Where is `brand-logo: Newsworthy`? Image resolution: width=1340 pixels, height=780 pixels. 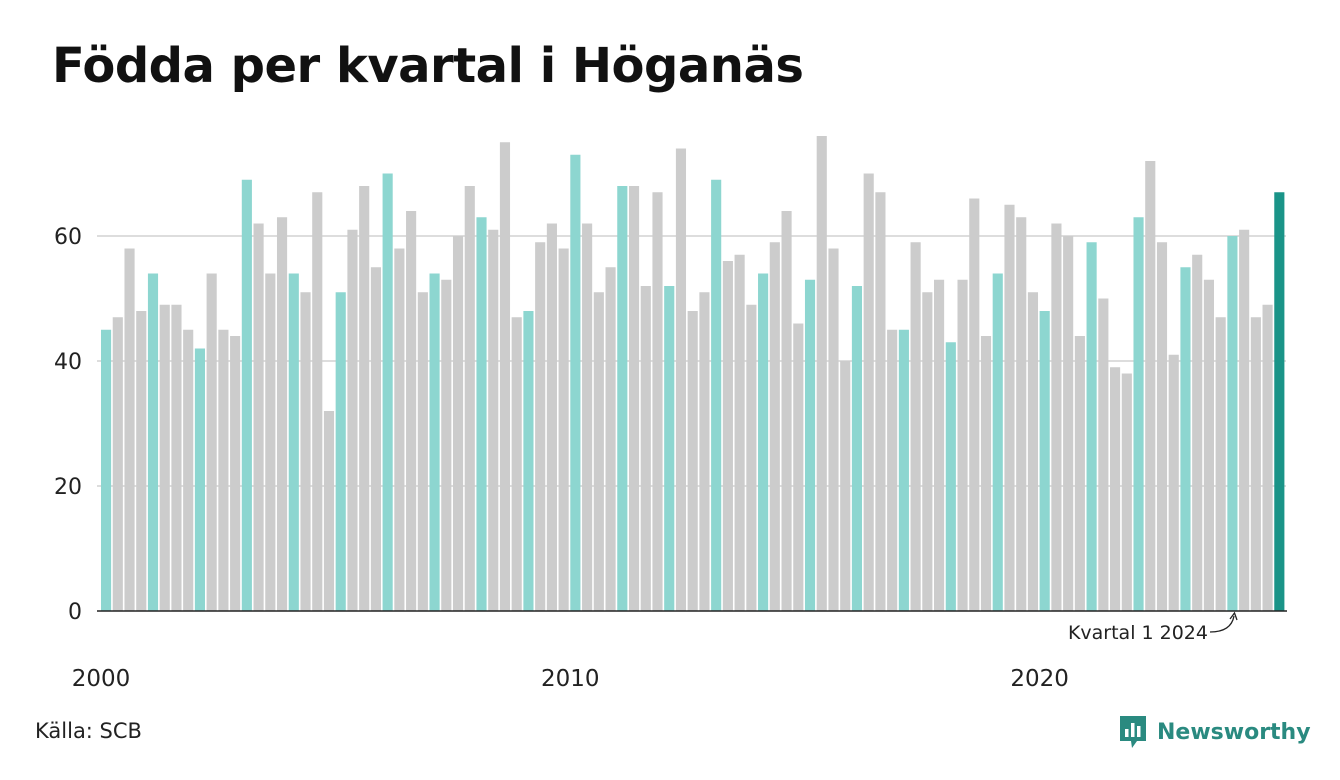 brand-logo: Newsworthy is located at coordinates (1214, 732).